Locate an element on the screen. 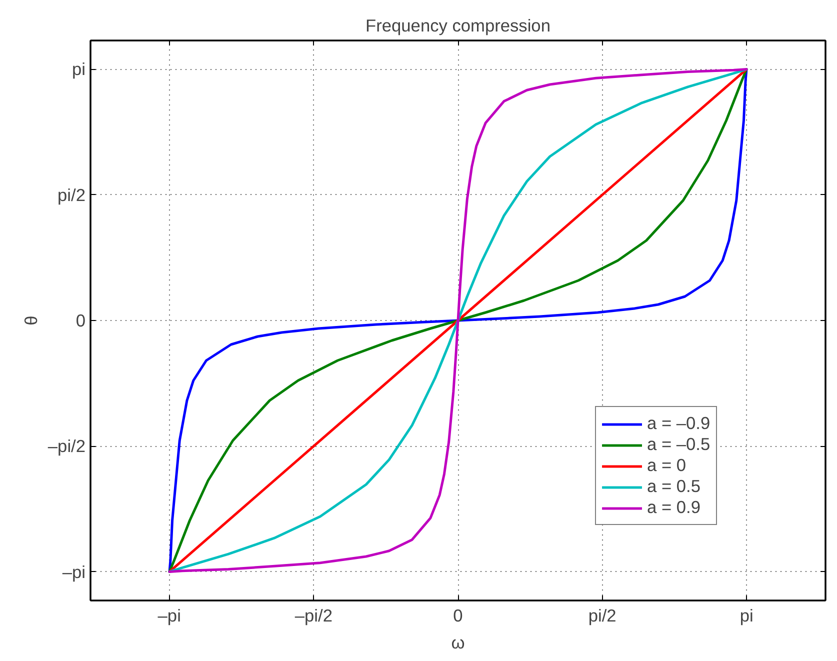  y-tick-label: pi is located at coordinates (79, 69).